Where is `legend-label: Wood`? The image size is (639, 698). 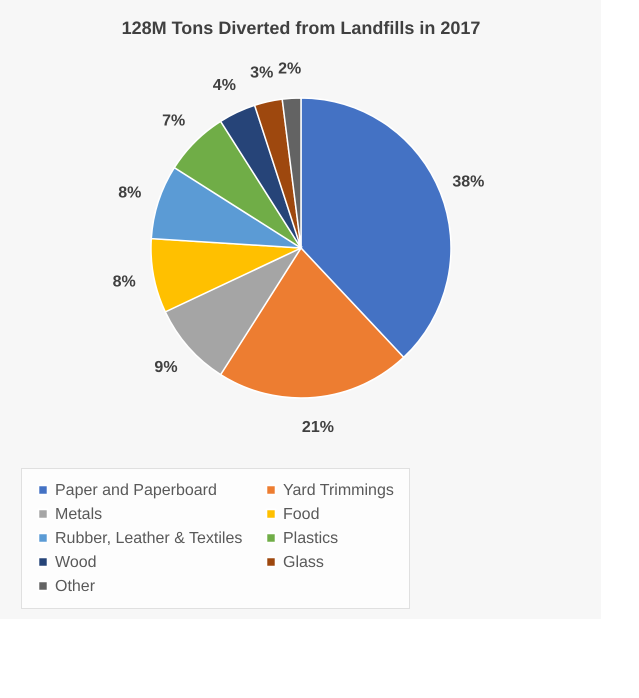
legend-label: Wood is located at coordinates (76, 562).